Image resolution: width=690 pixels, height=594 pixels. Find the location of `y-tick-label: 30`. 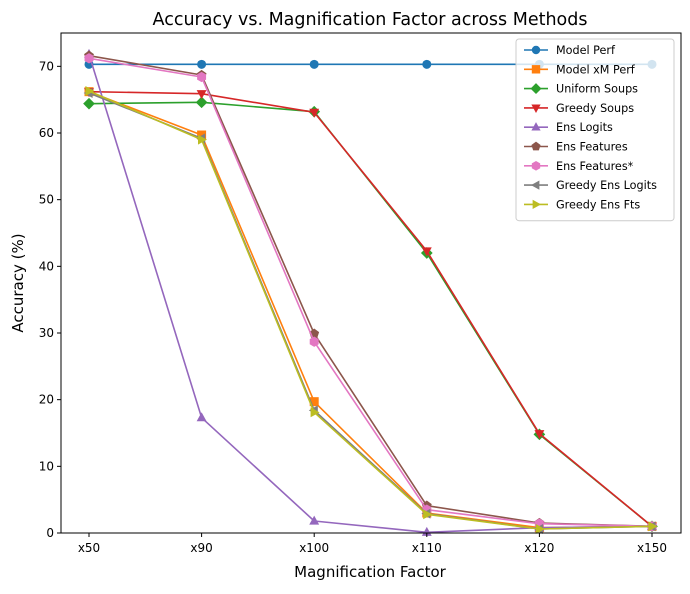

y-tick-label: 30 is located at coordinates (46, 333).